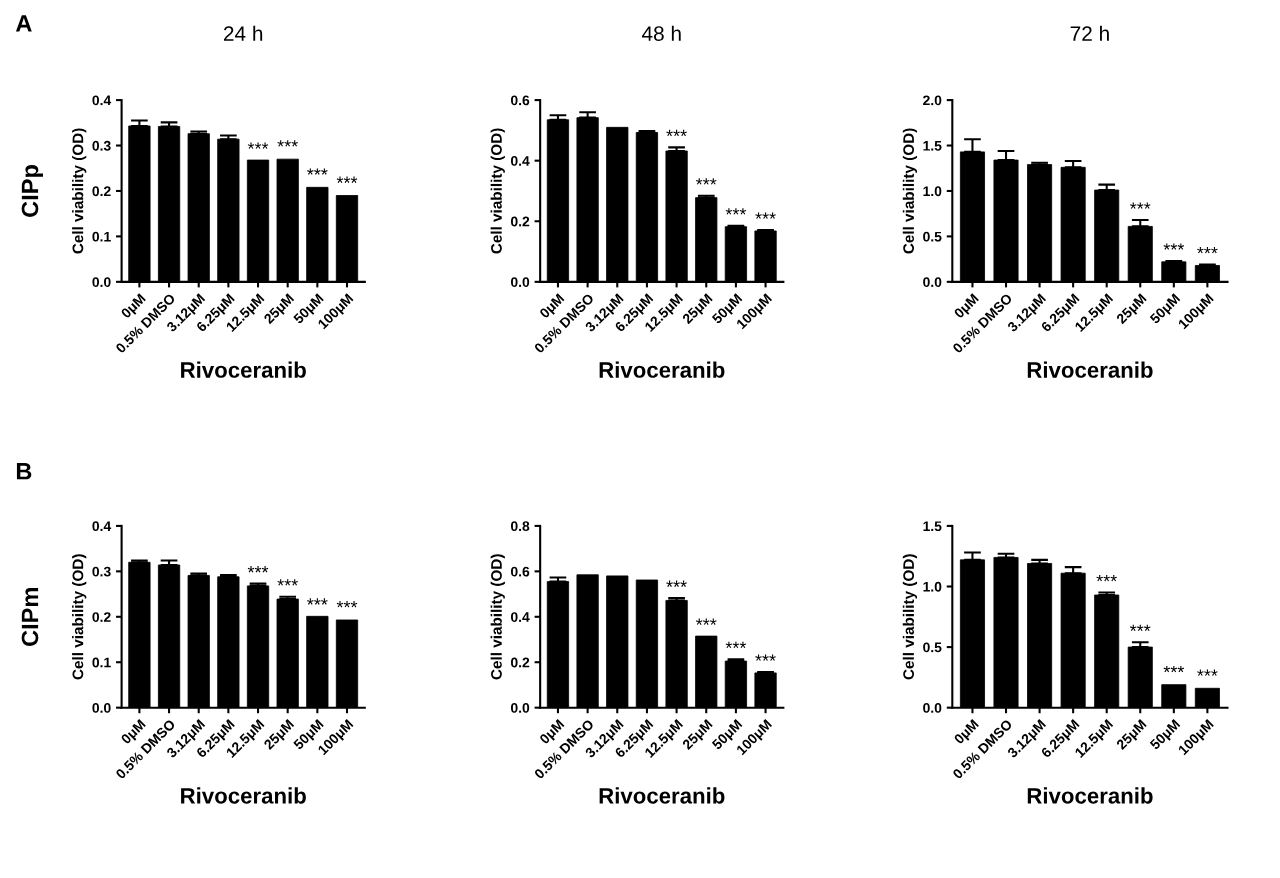 This screenshot has width=1280, height=878. What do you see at coordinates (24, 471) in the screenshot?
I see `text: B` at bounding box center [24, 471].